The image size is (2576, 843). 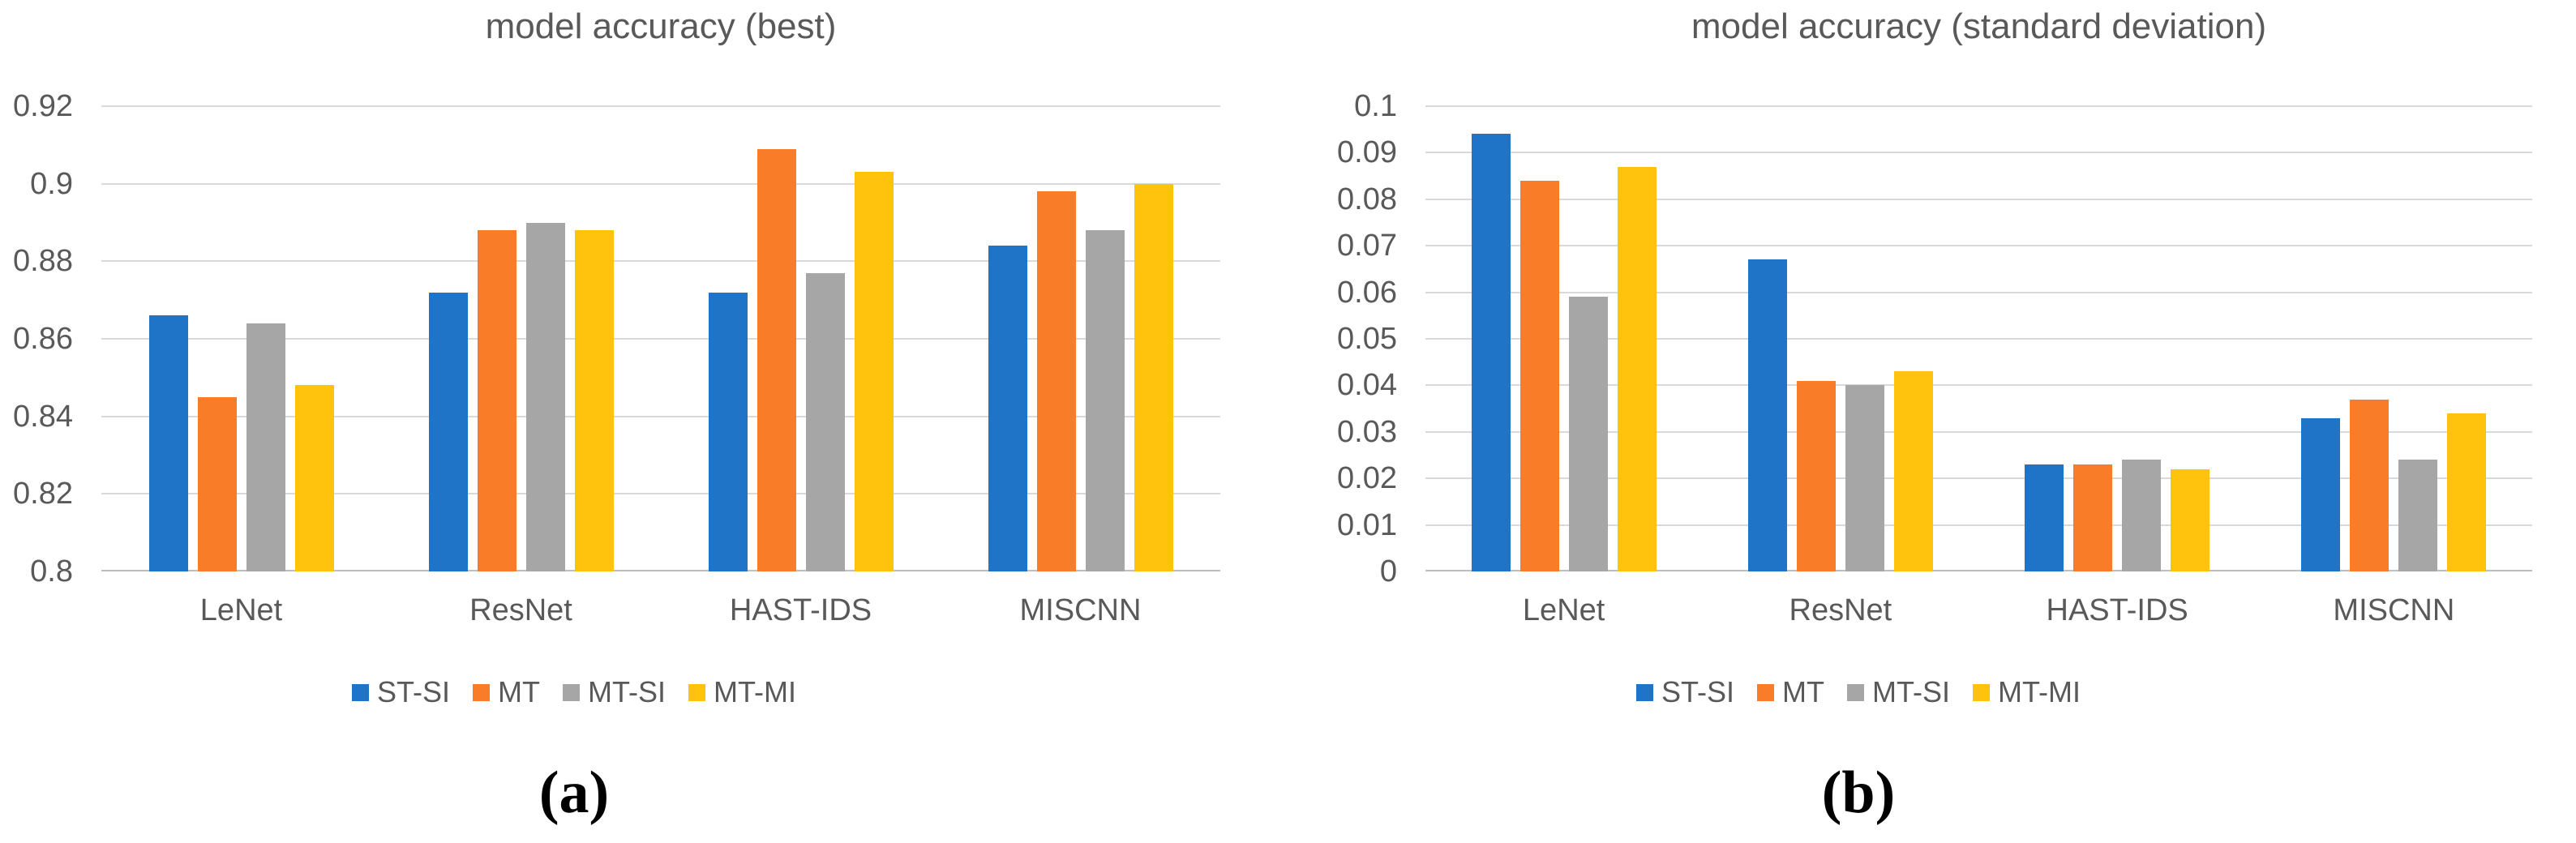 I want to click on chart-b-legend: ST-SI MT MT-SI MT-MI, so click(x=1858, y=692).